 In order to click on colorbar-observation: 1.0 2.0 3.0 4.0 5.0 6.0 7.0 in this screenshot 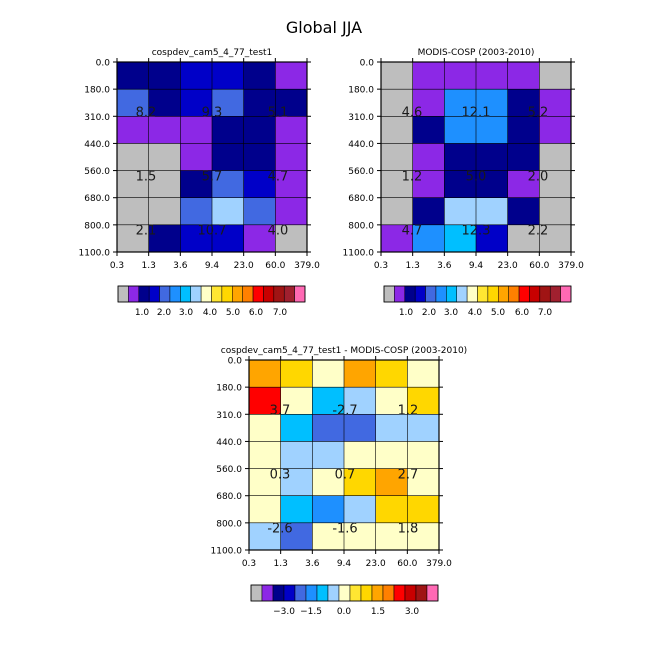, I will do `click(477, 301)`.